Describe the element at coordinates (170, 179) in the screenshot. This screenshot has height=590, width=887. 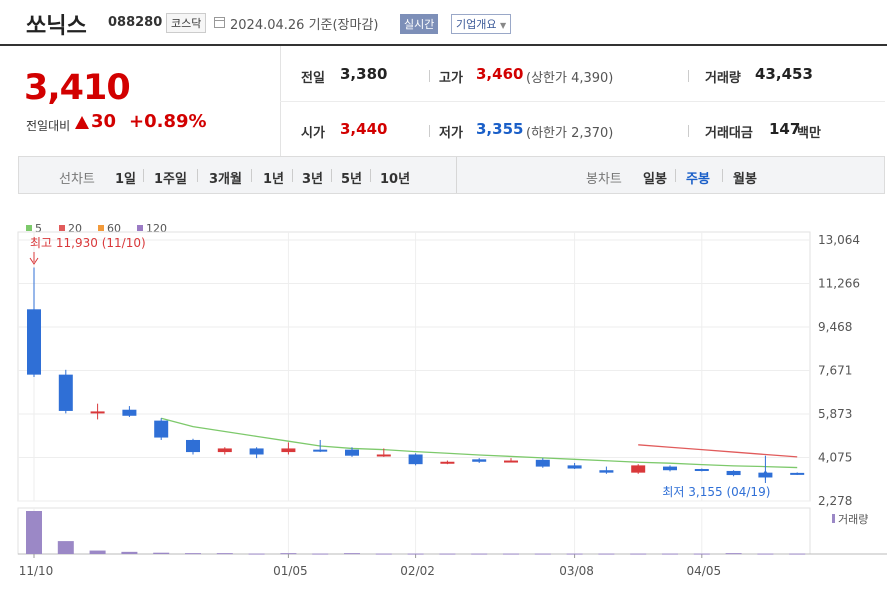
I see `period-1w: 1주일` at that location.